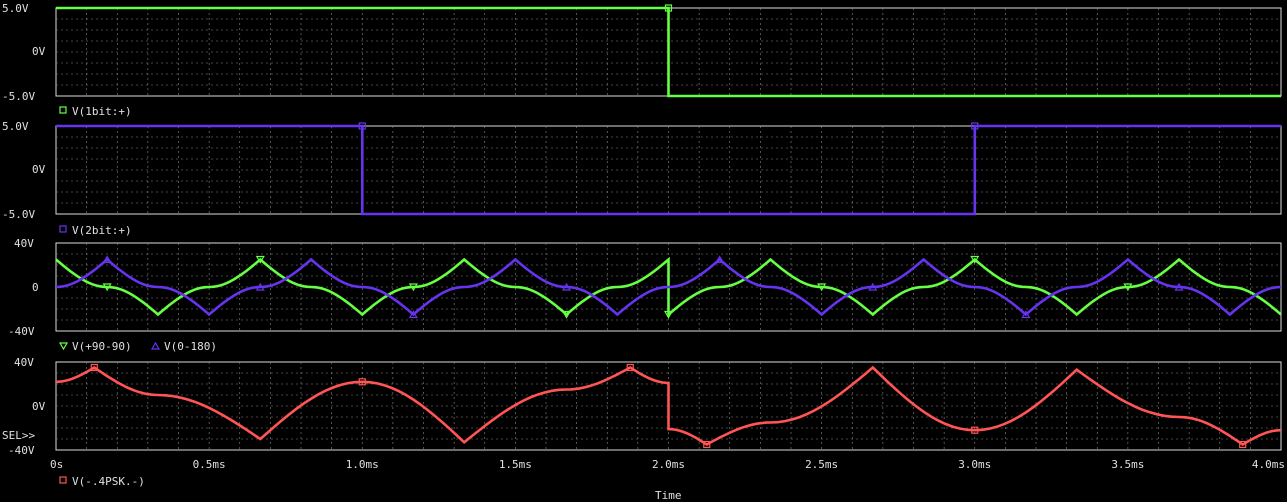 Image resolution: width=1287 pixels, height=502 pixels. What do you see at coordinates (1268, 464) in the screenshot?
I see `x-tick-label: 4.0ms` at bounding box center [1268, 464].